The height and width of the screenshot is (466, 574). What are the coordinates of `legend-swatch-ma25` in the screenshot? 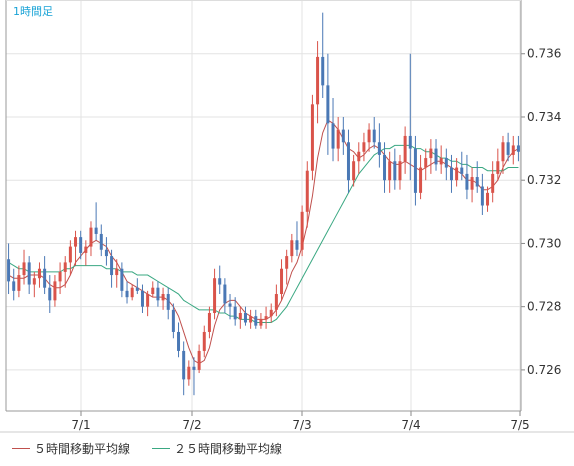 It's located at (161, 448).